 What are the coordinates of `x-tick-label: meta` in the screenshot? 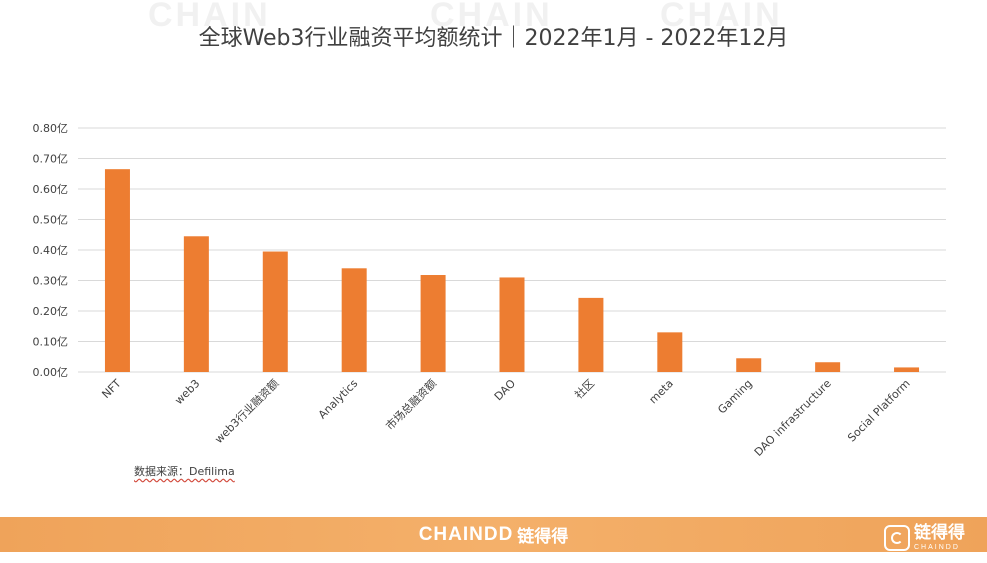 It's located at (661, 391).